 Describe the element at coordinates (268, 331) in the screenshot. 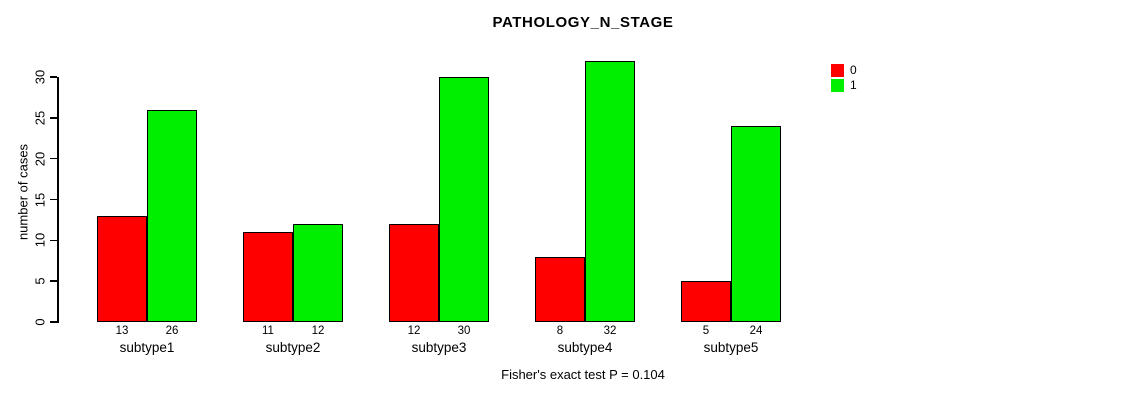

I see `bar-value-label: 11` at that location.